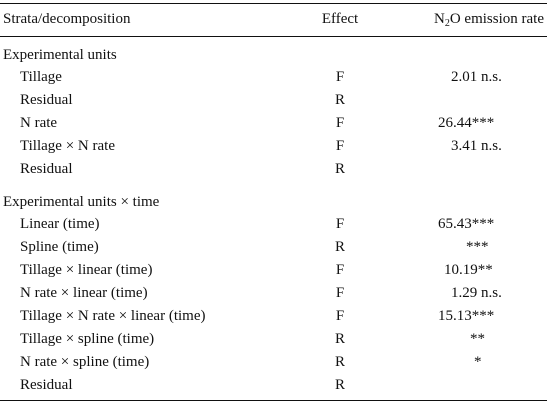  Describe the element at coordinates (477, 339) in the screenshot. I see `row-rate: **` at that location.